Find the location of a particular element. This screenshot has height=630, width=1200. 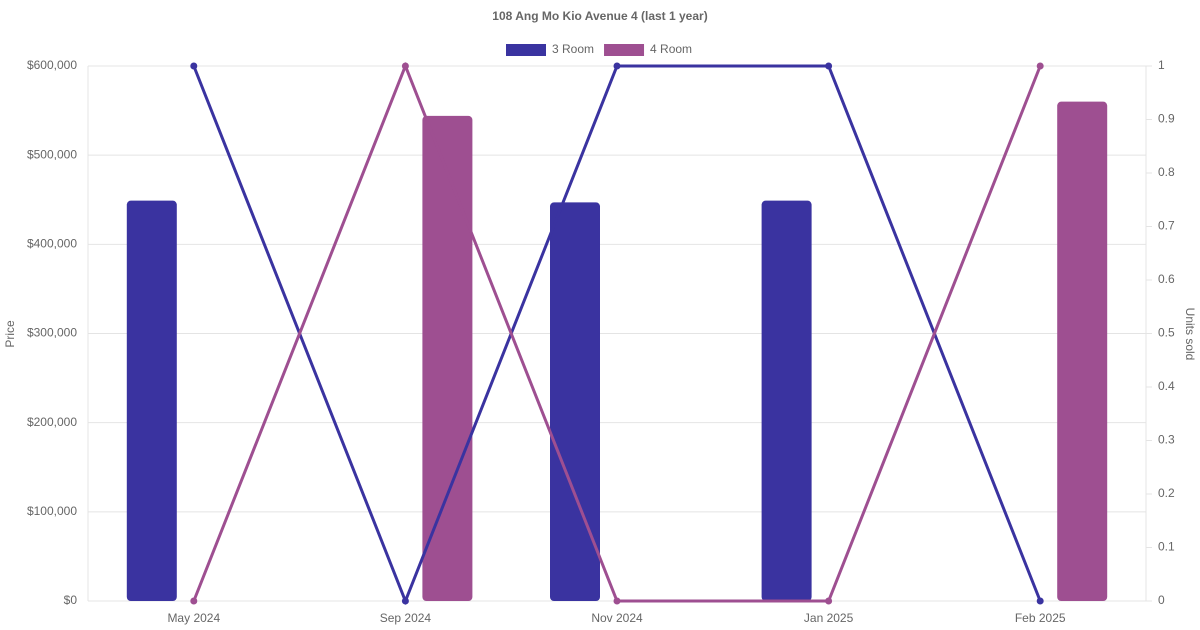

y-tick-label: $200,000 is located at coordinates (52, 422).